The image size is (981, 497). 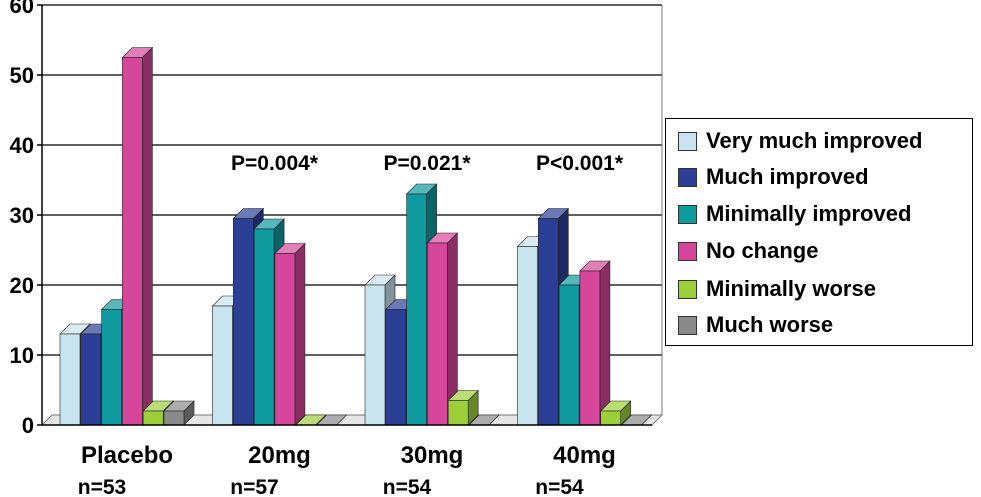 What do you see at coordinates (809, 213) in the screenshot?
I see `legend-label: Minimally improved` at bounding box center [809, 213].